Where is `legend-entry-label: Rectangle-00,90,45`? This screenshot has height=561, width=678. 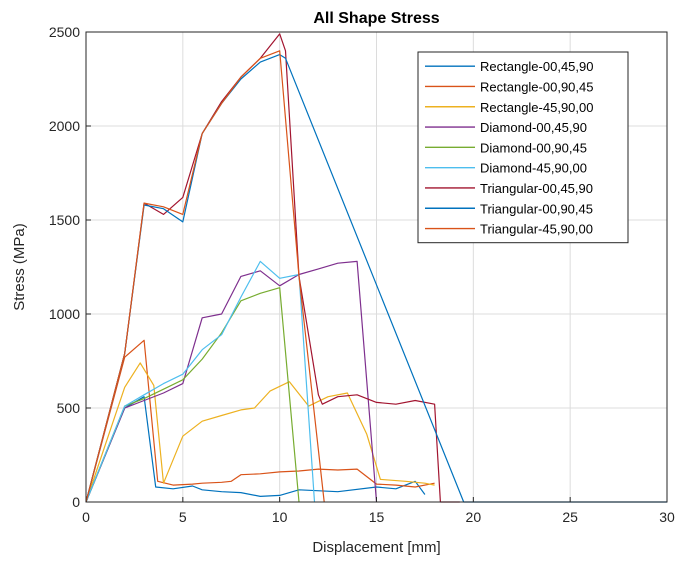
legend-entry-label: Rectangle-00,90,45 is located at coordinates (536, 86).